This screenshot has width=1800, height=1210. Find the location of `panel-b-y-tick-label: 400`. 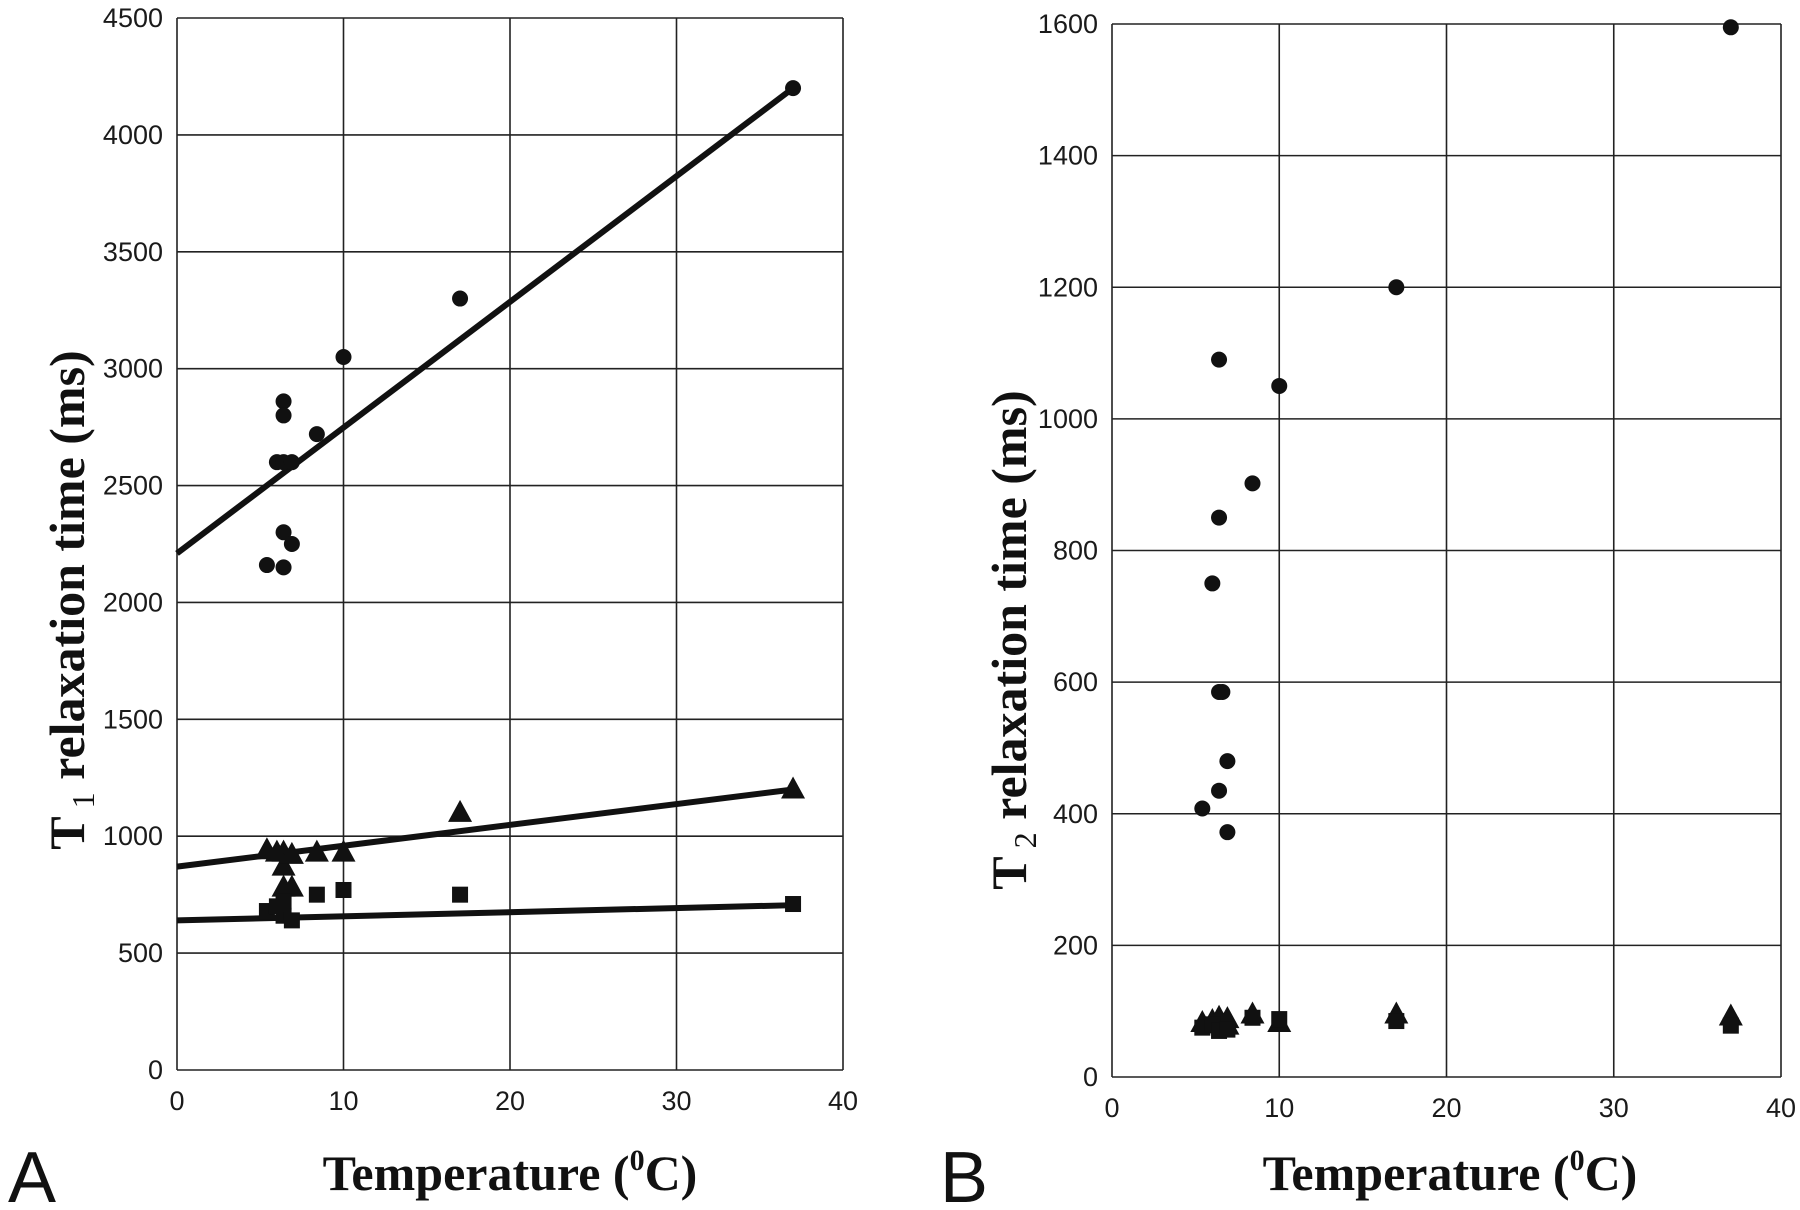

panel-b-y-tick-label: 400 is located at coordinates (1075, 814).